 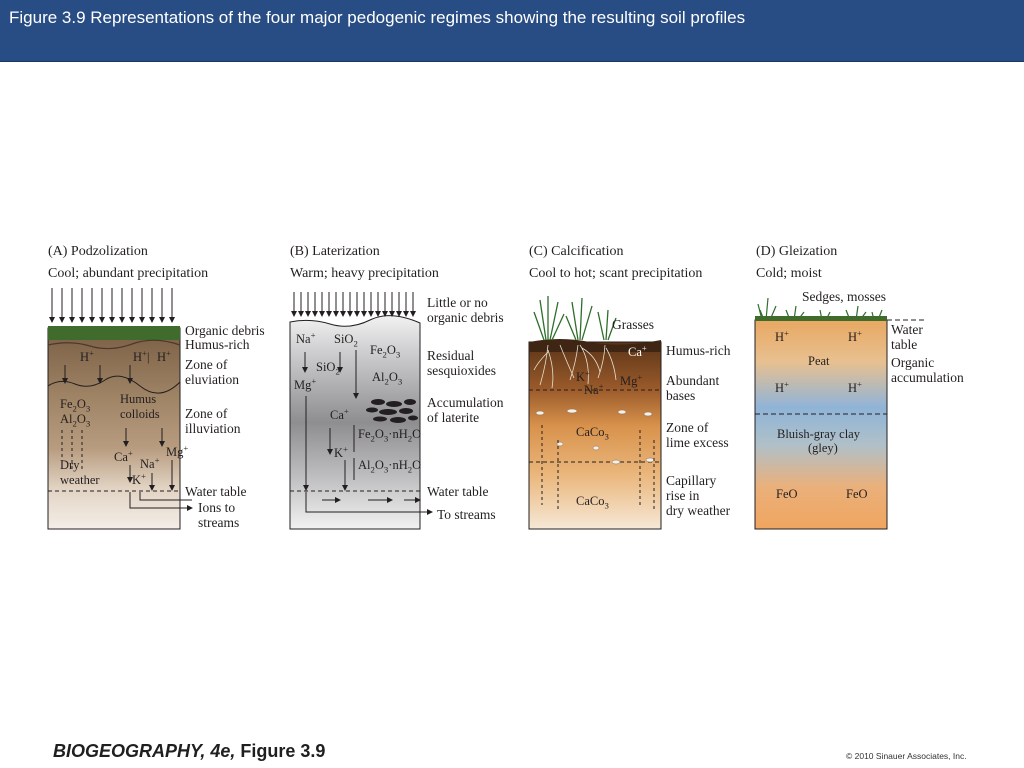 I want to click on panel-d-clay-text: Bluish-gray clay, so click(x=818, y=434).